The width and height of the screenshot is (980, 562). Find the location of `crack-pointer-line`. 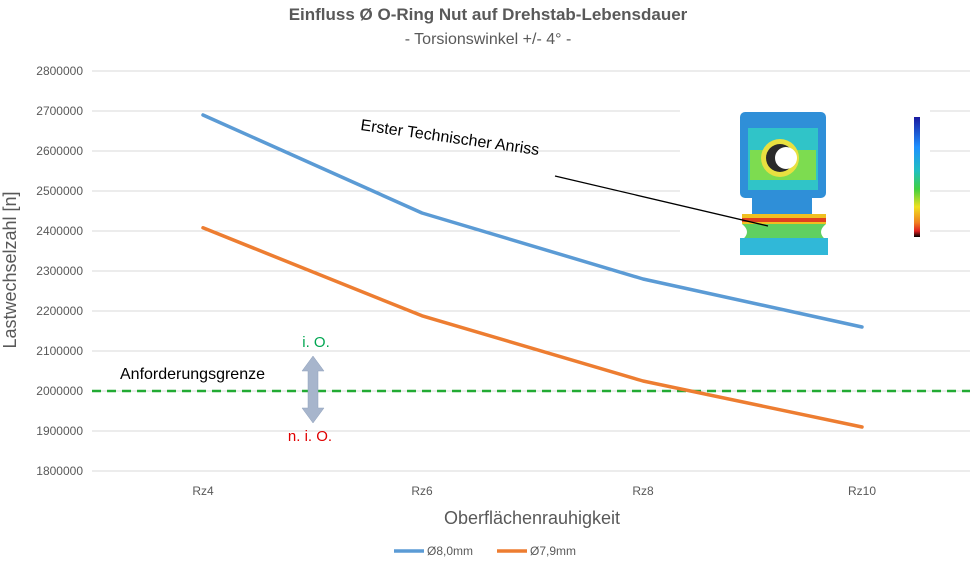

crack-pointer-line is located at coordinates (661, 201).